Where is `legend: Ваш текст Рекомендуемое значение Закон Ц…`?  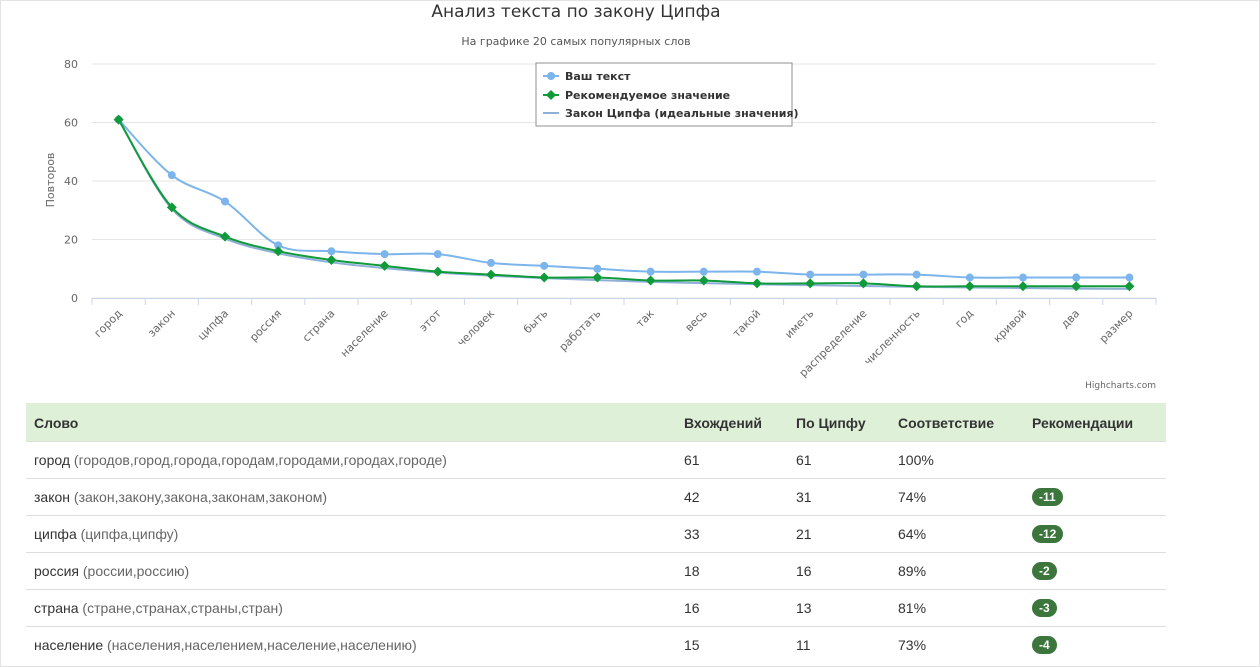
legend: Ваш текст Рекомендуемое значение Закон Ц… is located at coordinates (667, 94).